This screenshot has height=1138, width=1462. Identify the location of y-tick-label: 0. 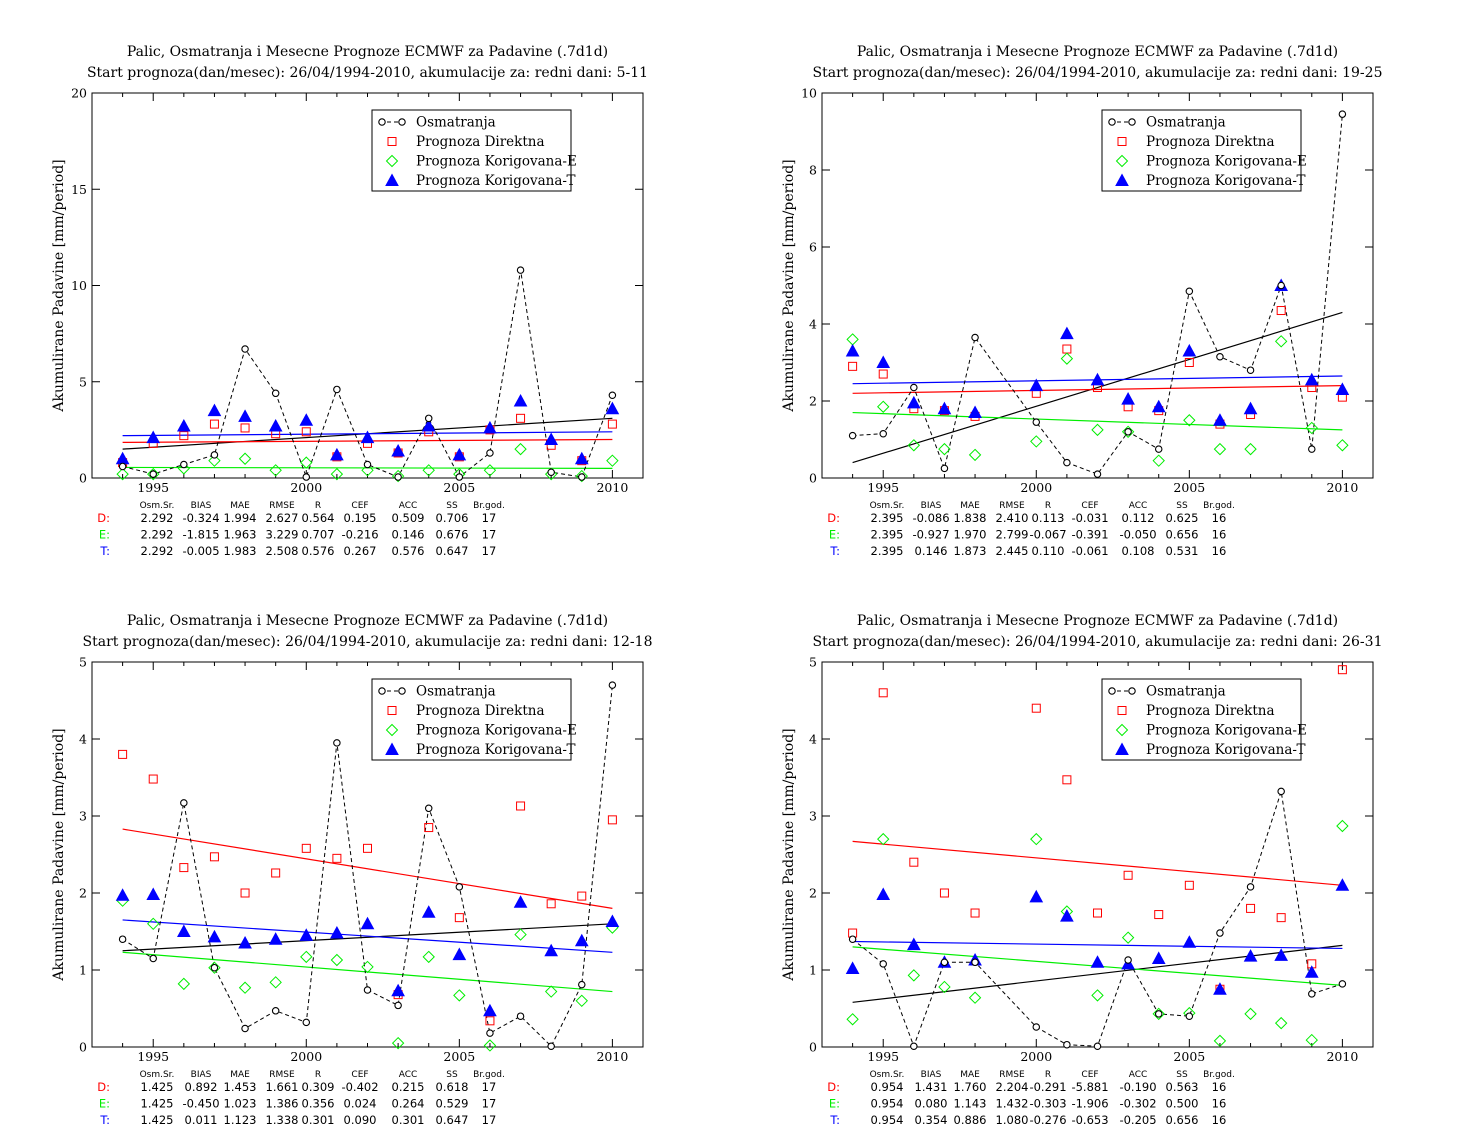
(83, 1047).